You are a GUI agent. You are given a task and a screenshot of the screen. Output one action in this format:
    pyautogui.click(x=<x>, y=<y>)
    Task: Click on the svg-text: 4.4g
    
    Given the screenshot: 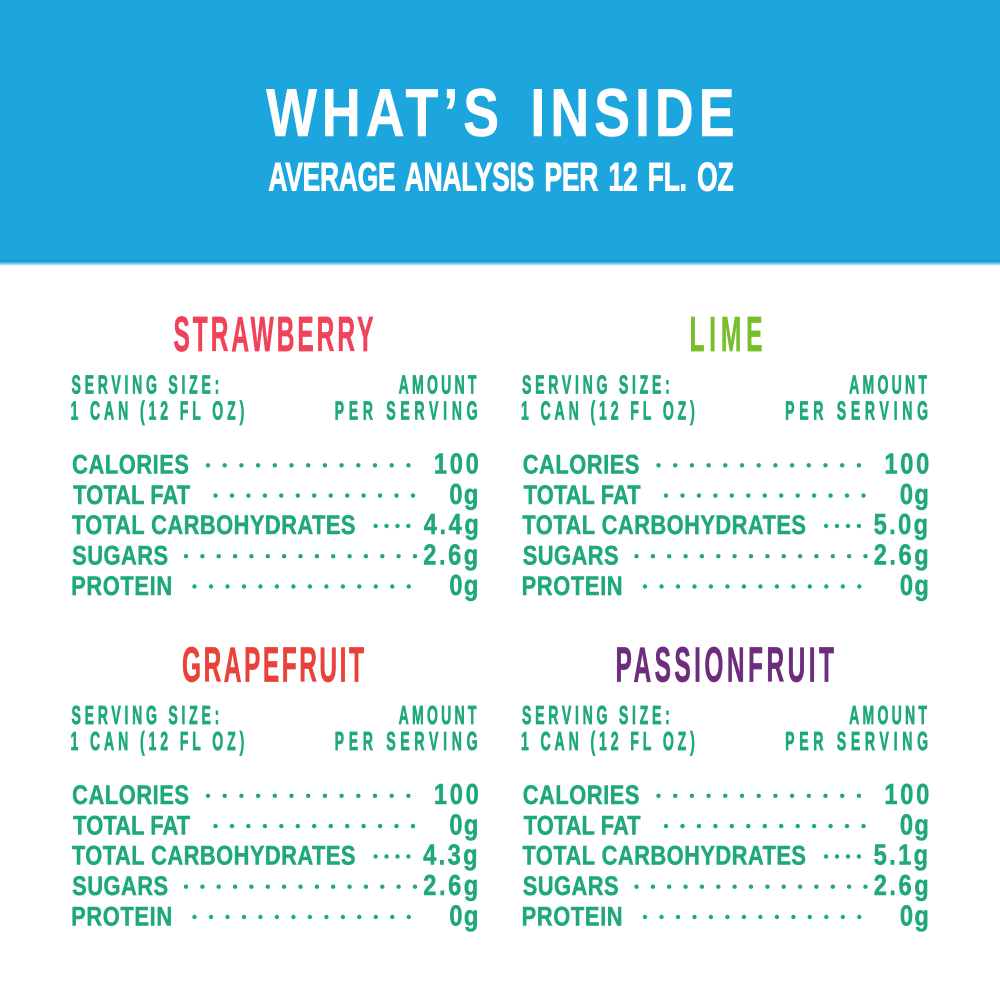 What is the action you would take?
    pyautogui.click(x=453, y=524)
    